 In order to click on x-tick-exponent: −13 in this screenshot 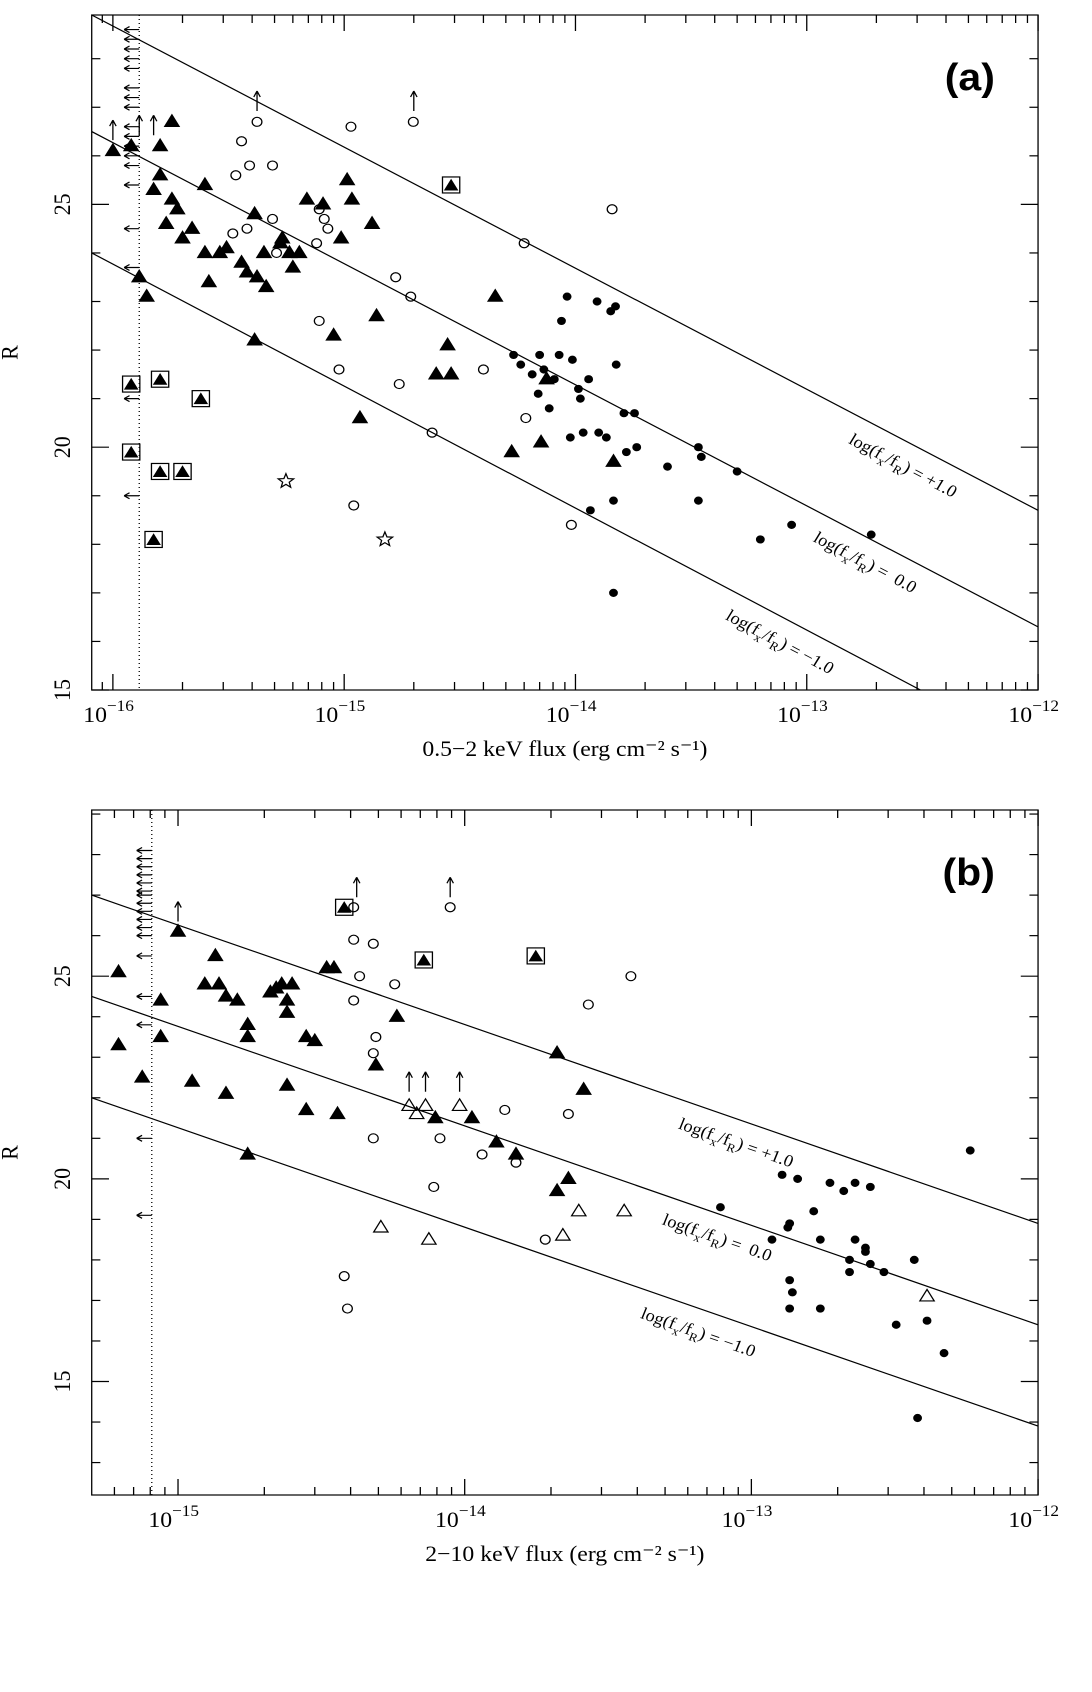, I will do `click(758, 1511)`.